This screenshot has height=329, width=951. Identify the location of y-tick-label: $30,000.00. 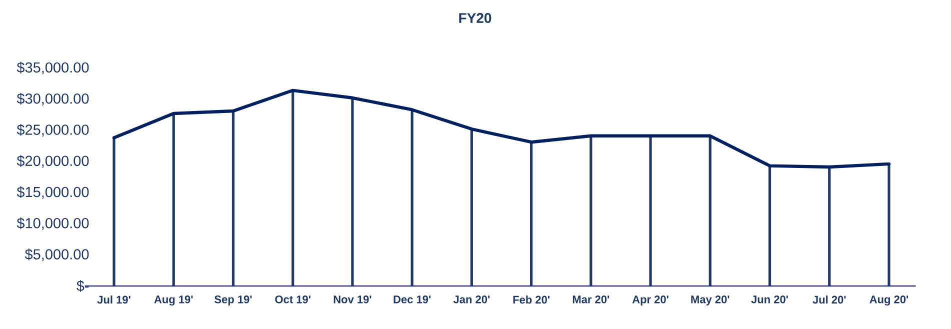
(52, 99).